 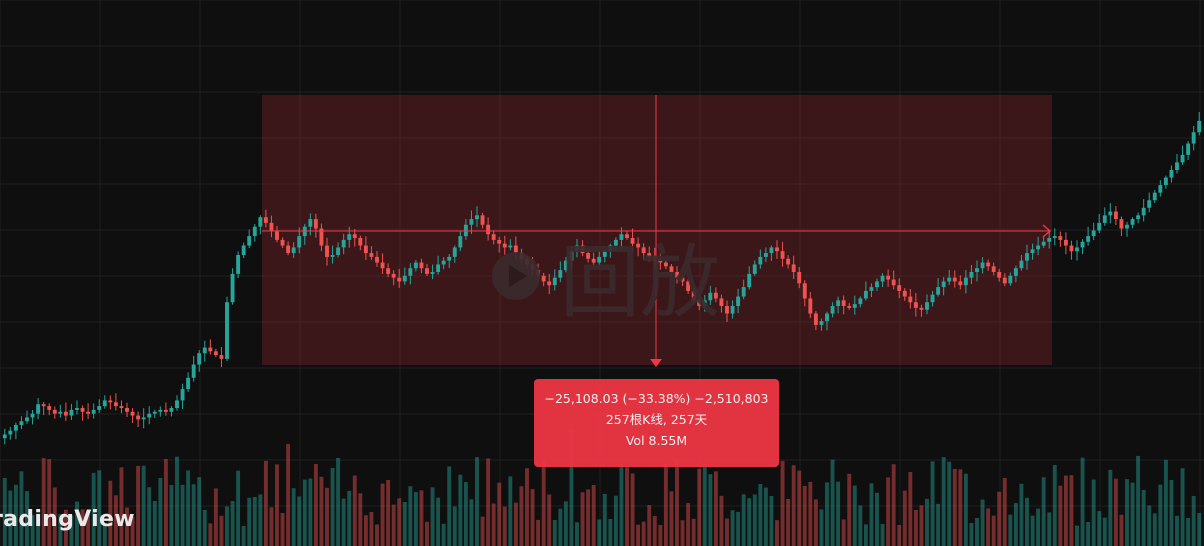 I want to click on measure-volume-text: Vol 8.55M, so click(x=656, y=440).